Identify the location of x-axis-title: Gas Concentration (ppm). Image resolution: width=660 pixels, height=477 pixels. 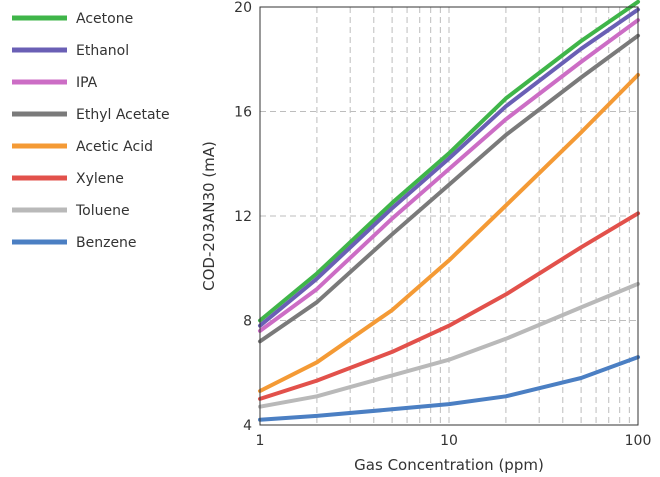
(449, 465).